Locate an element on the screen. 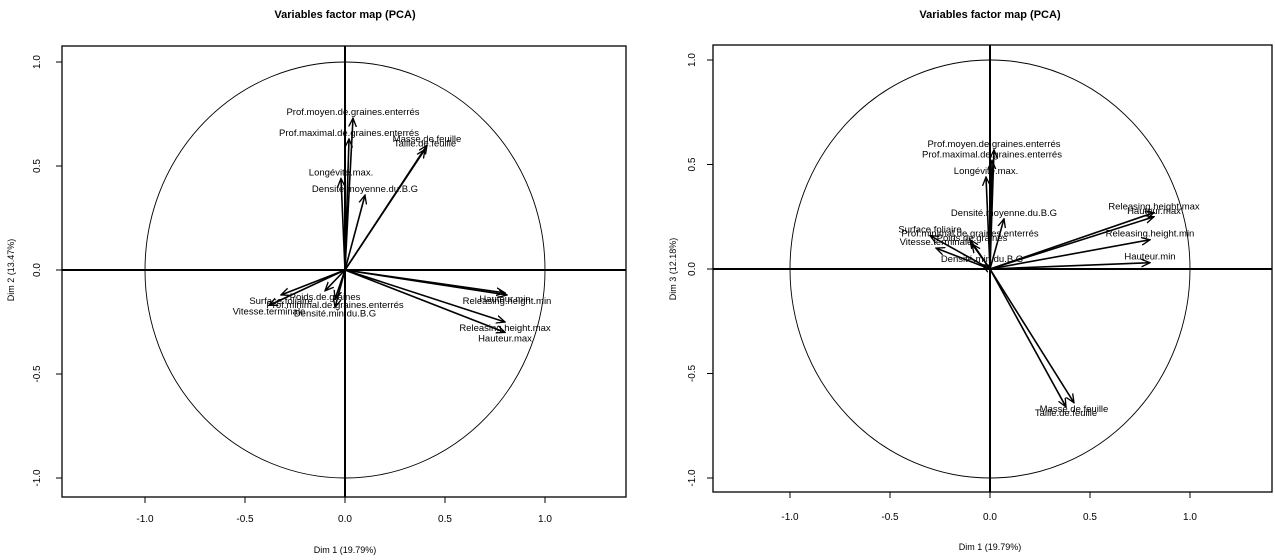  label-prof-minimal-de-graines-enterr-s: Prof.minimal.de.graines.enterrés is located at coordinates (970, 234).